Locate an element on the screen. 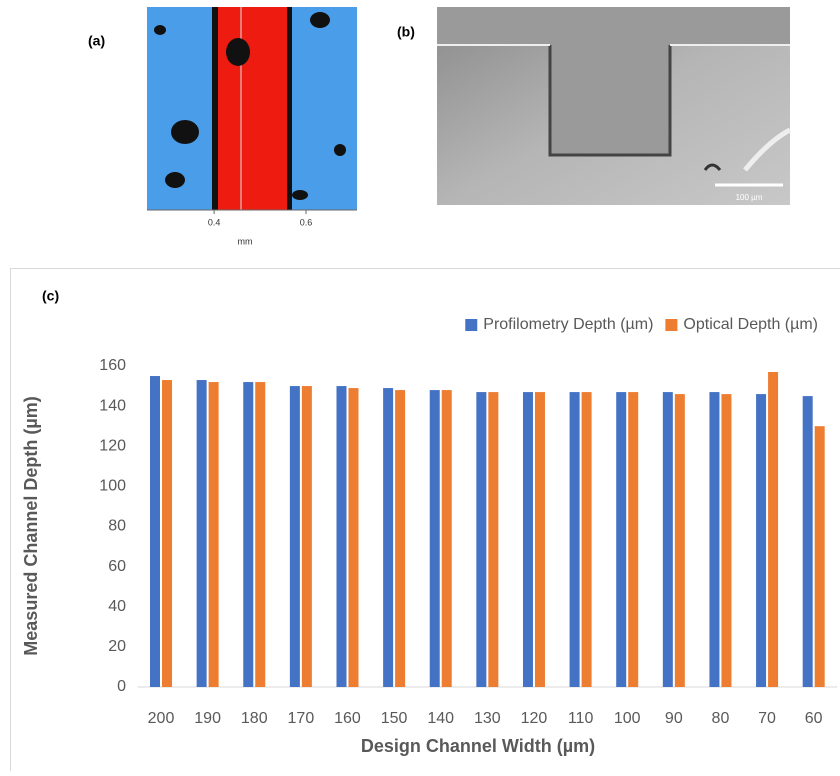  y-axis-title: Measured Channel Depth (µm) is located at coordinates (31, 525).